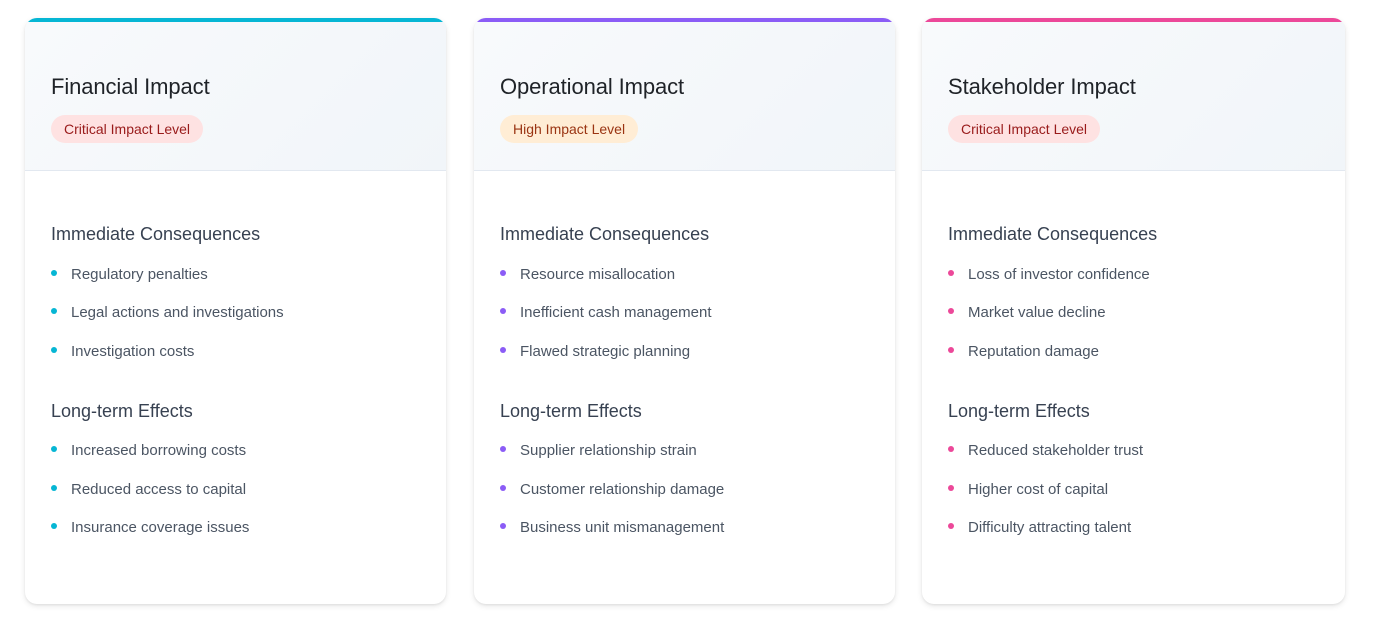 The height and width of the screenshot is (627, 1378). Describe the element at coordinates (1133, 528) in the screenshot. I see `list-item: Difficulty attracting talent` at that location.